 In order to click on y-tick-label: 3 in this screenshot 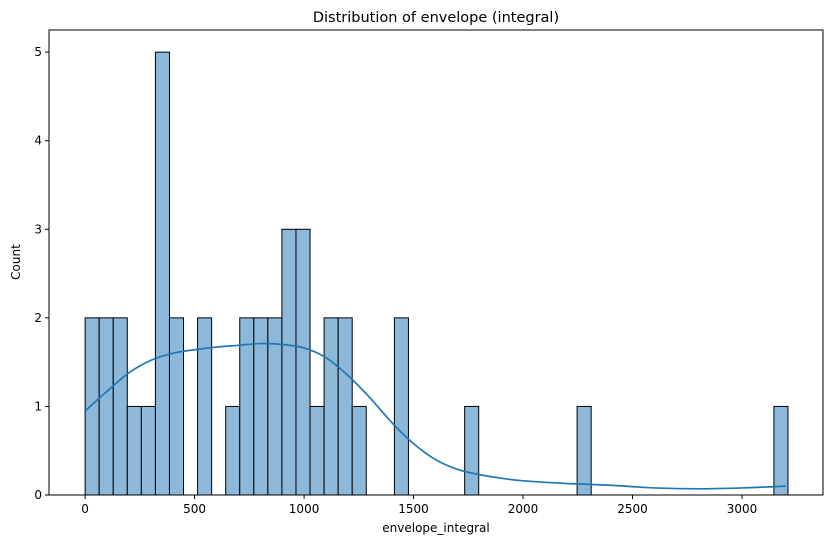, I will do `click(38, 229)`.